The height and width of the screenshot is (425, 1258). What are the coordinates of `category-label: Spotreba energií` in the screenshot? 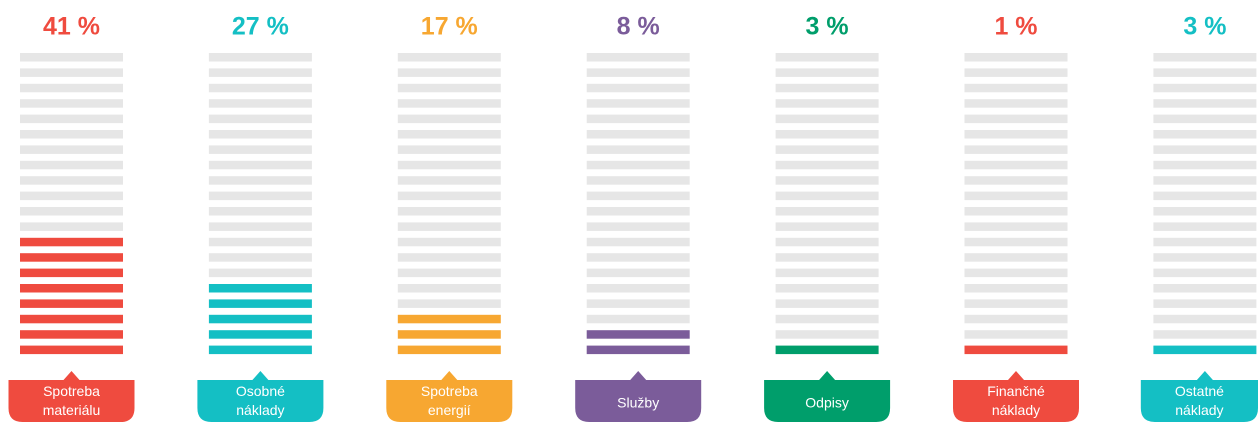 It's located at (449, 400).